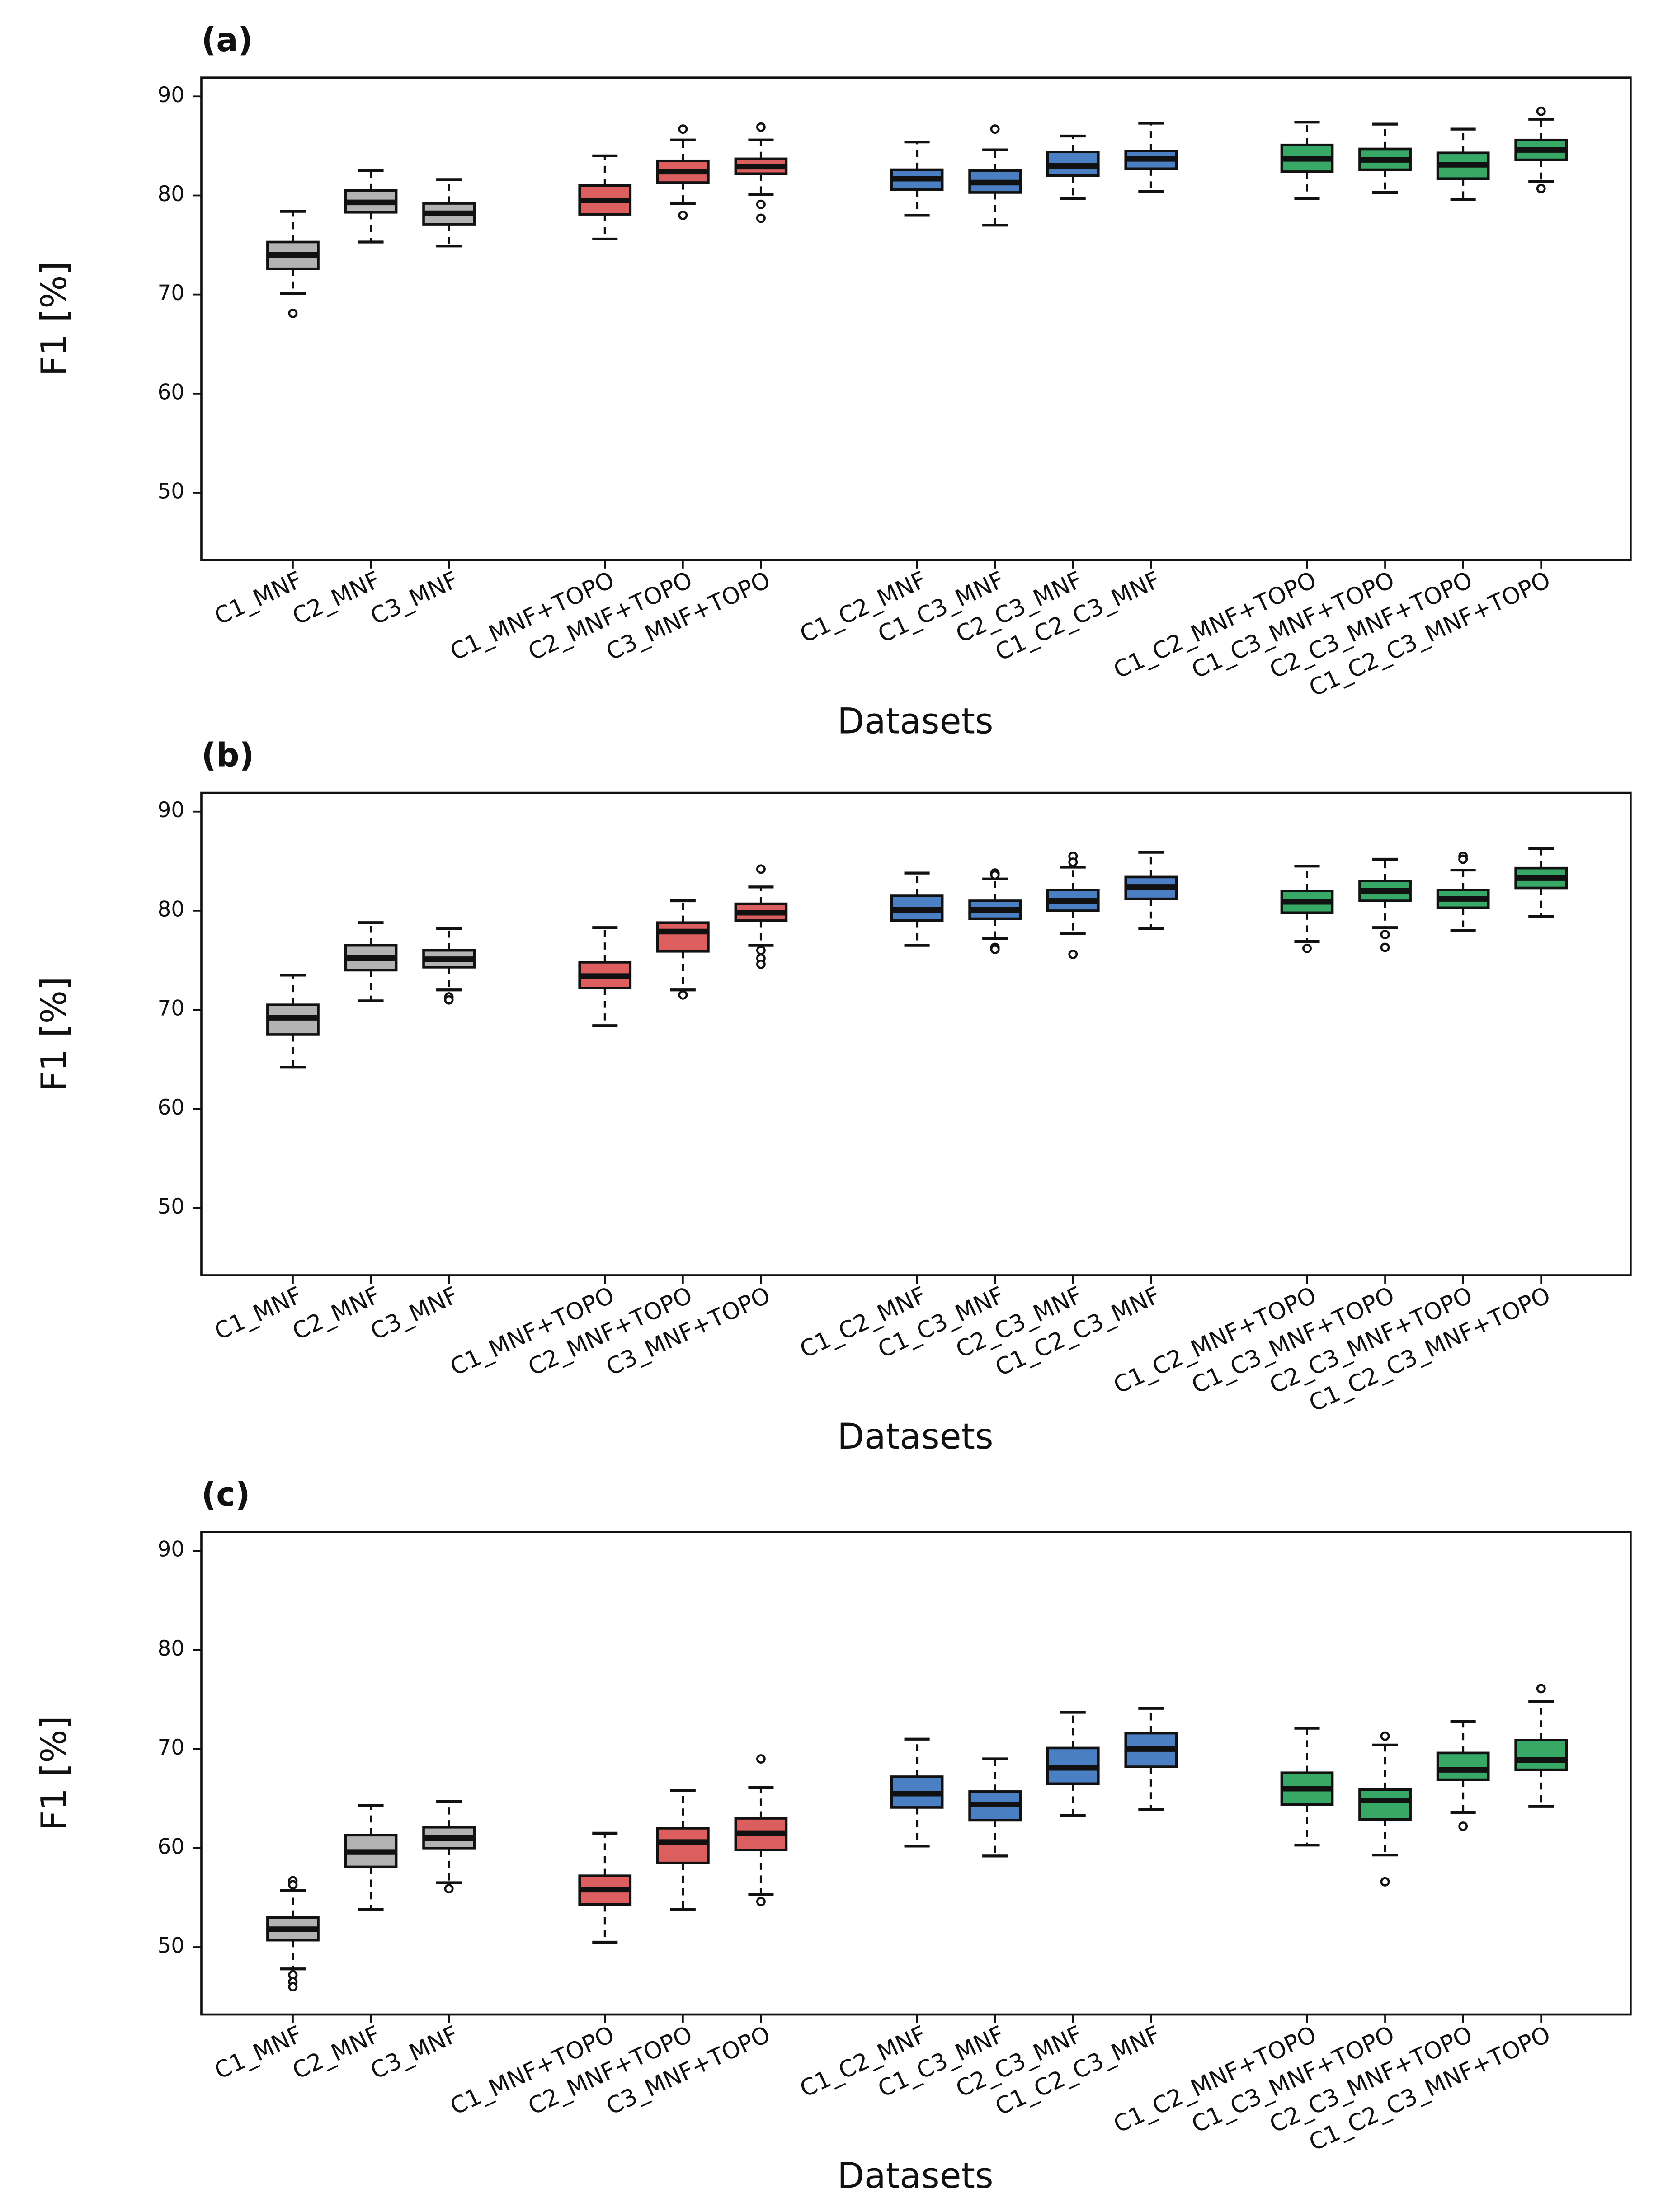  I want to click on panel-title: (c), so click(225, 1494).